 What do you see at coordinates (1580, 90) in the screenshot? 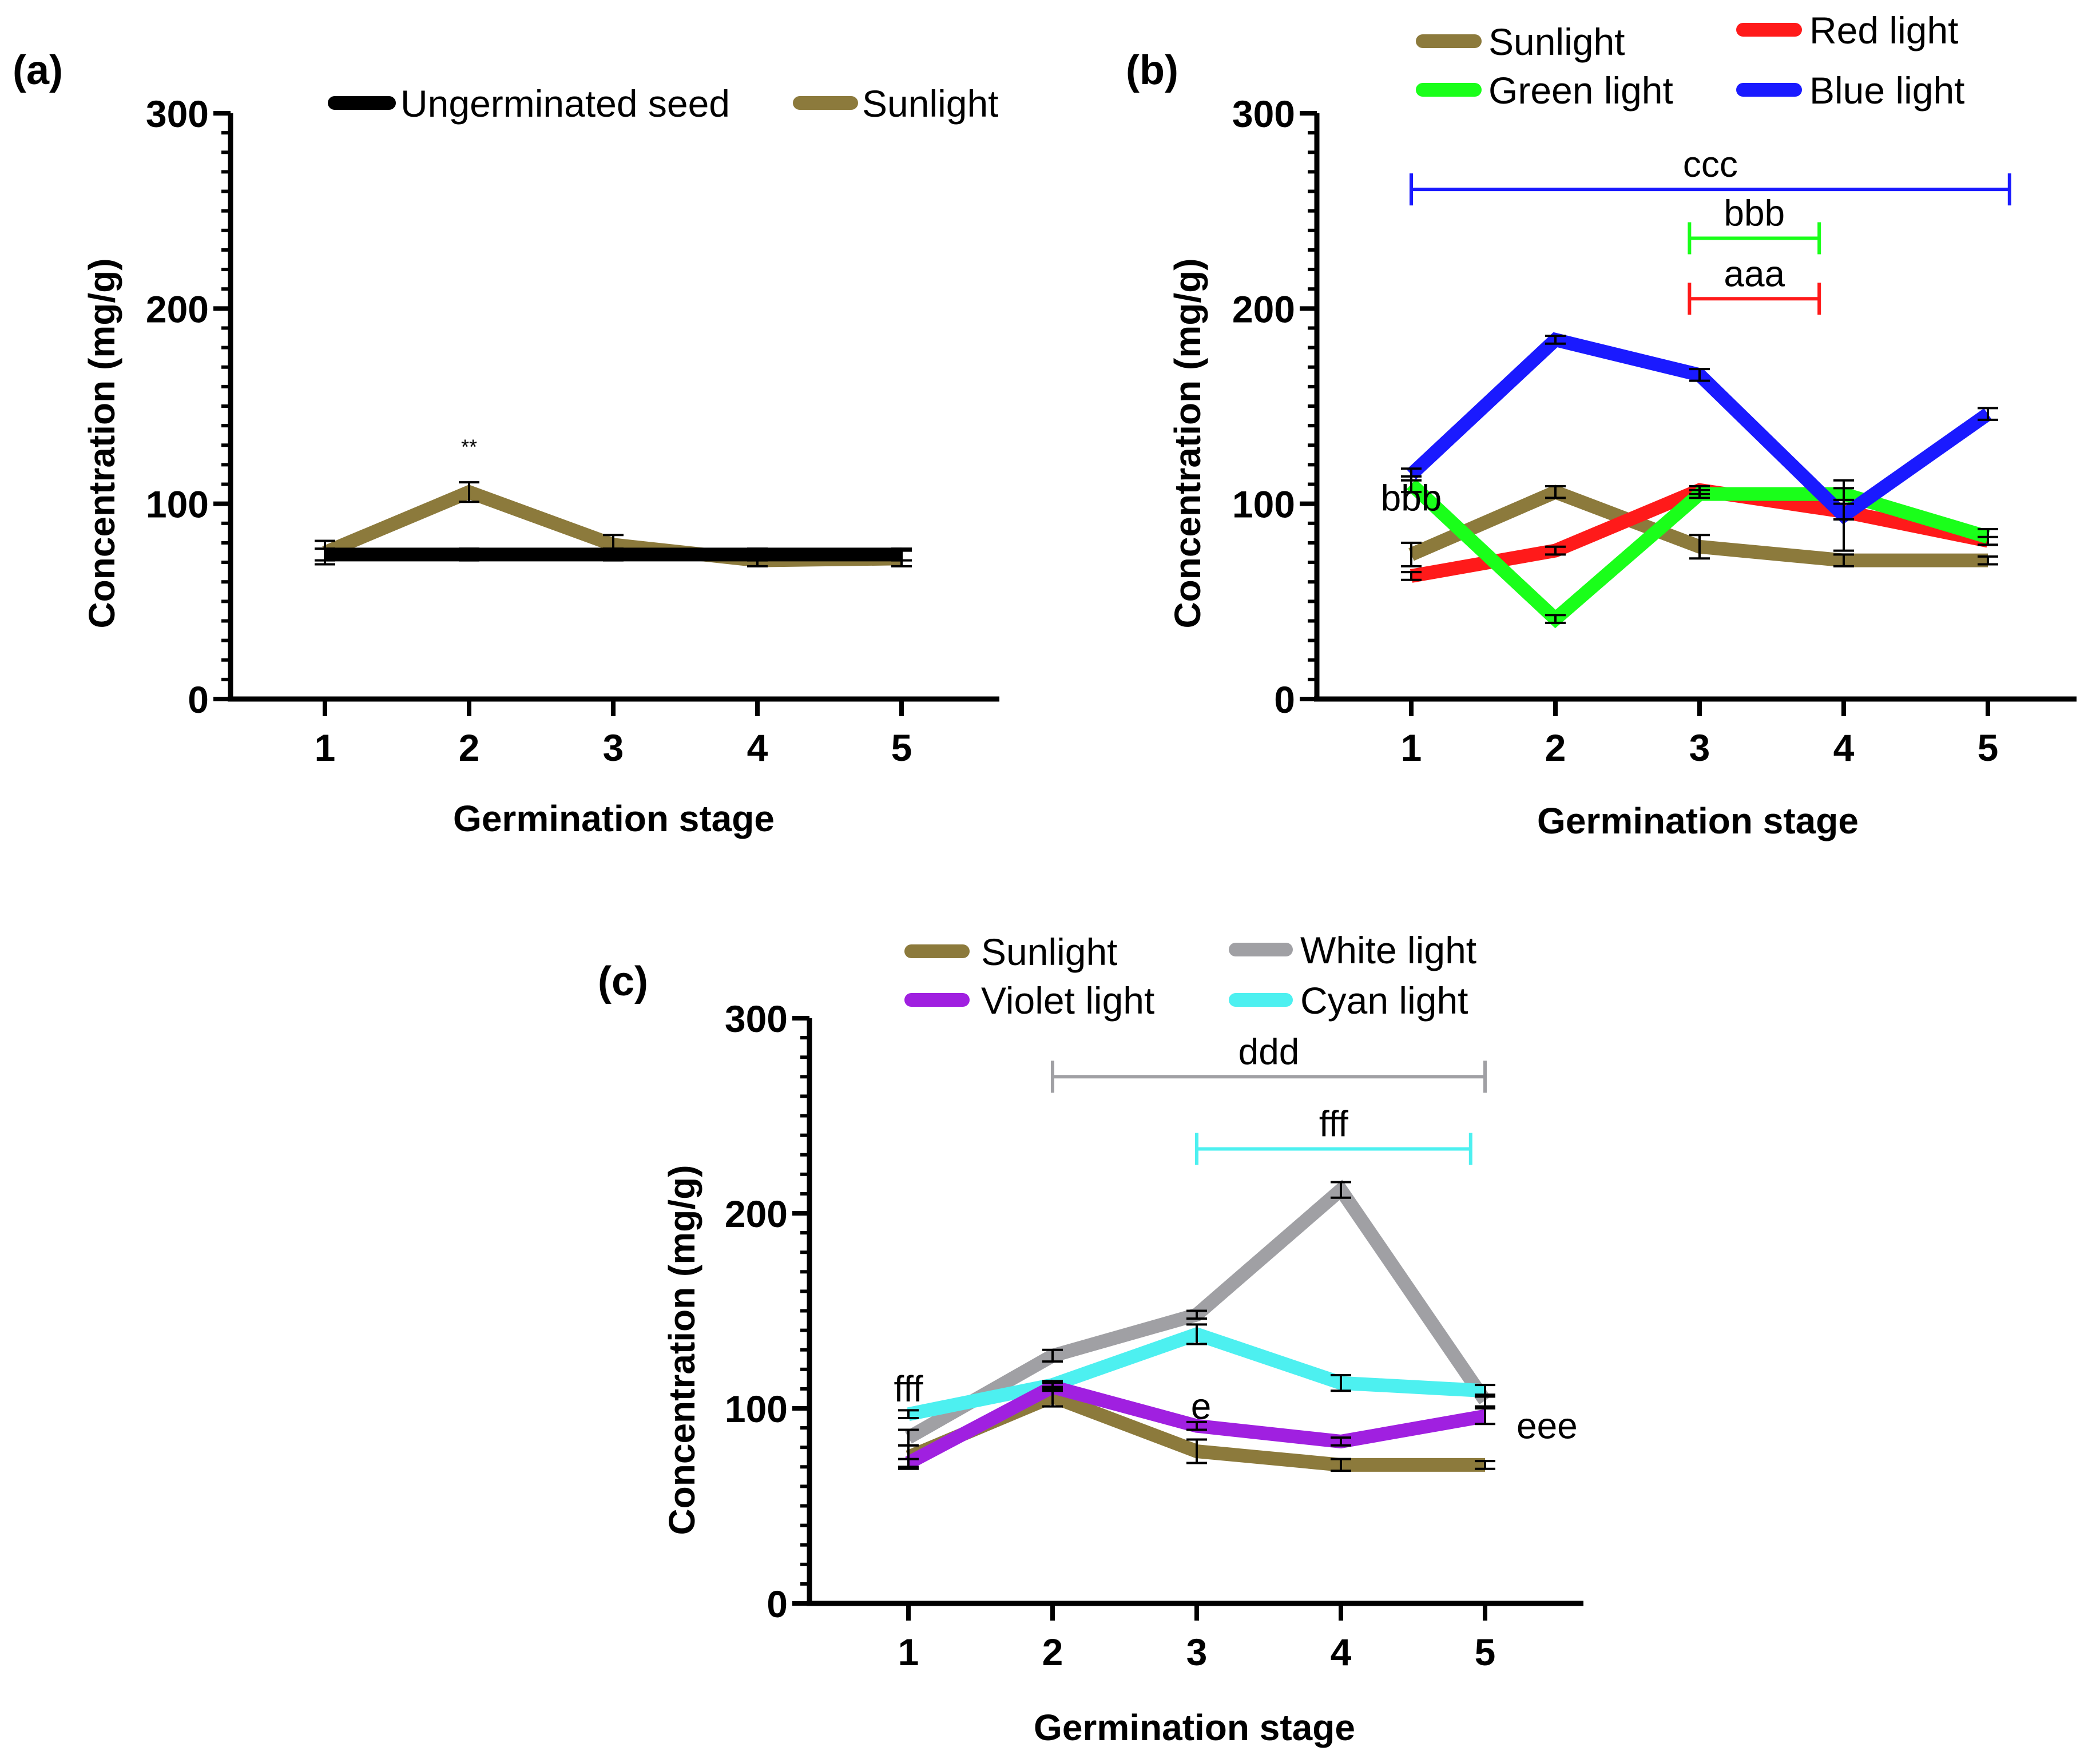
I see `legend-label: Green light` at bounding box center [1580, 90].